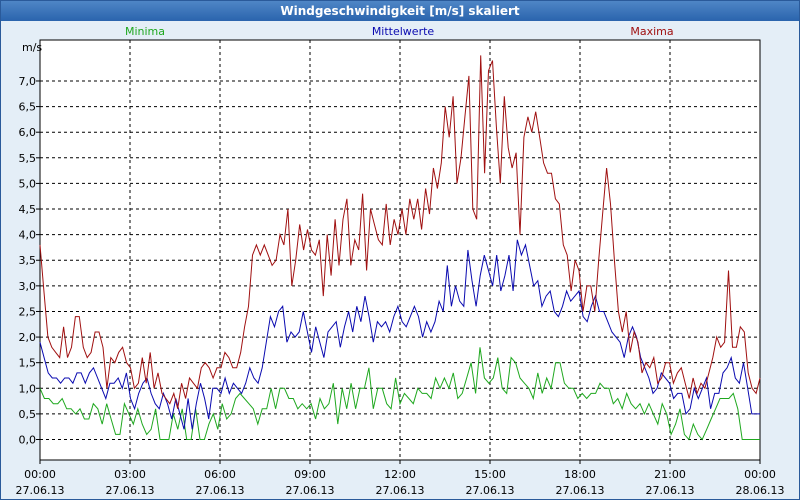 This screenshot has height=500, width=800. Describe the element at coordinates (28, 132) in the screenshot. I see `y-tick-label: 6,0` at that location.